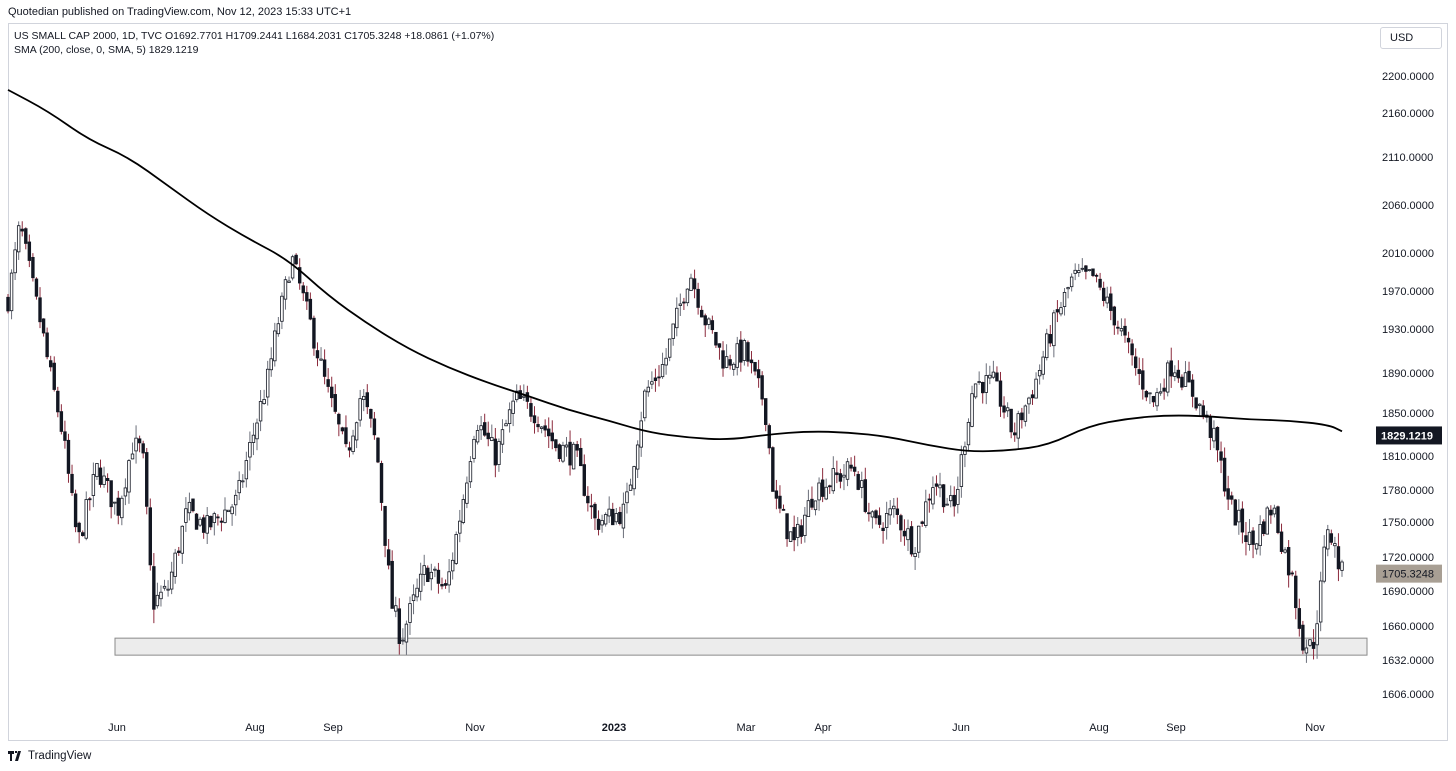 The width and height of the screenshot is (1456, 771). Describe the element at coordinates (1408, 292) in the screenshot. I see `y-tick-label: 1970.0000` at that location.